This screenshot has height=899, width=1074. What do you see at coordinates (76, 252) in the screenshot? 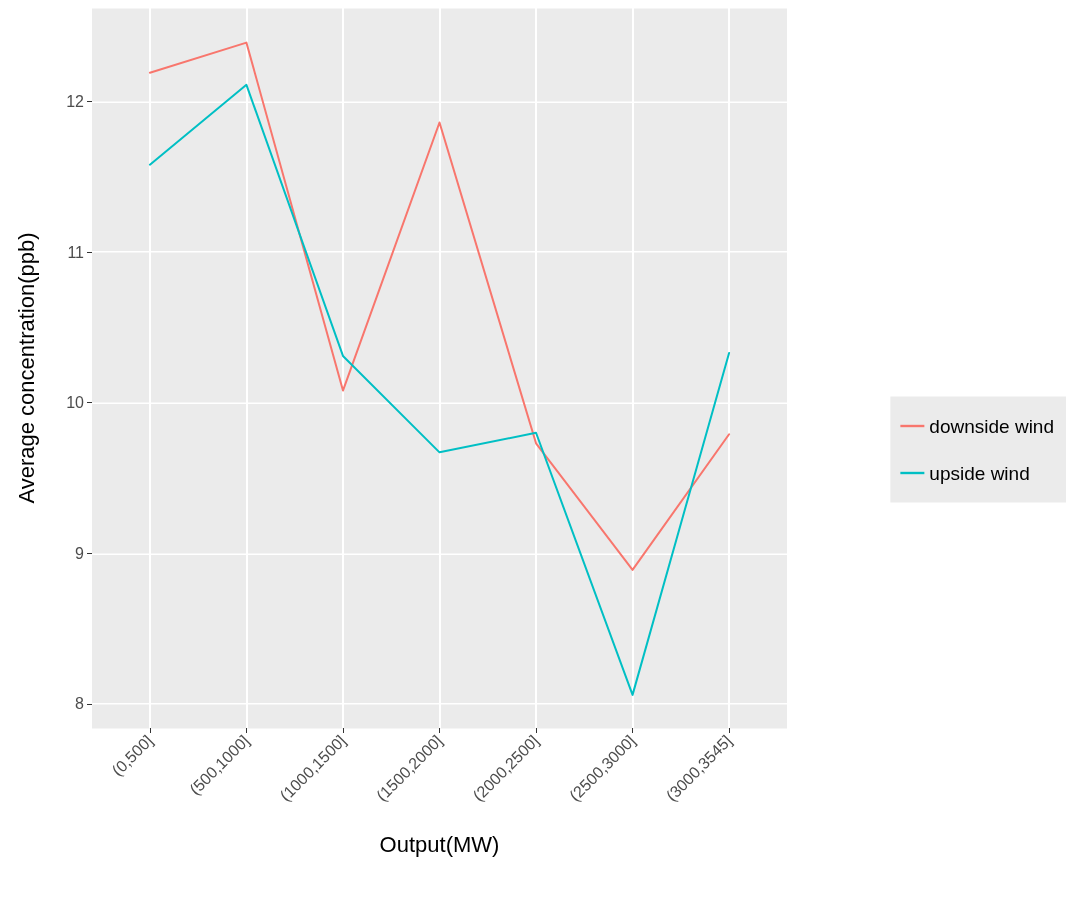
I see `y-tick-label: 11` at bounding box center [76, 252].